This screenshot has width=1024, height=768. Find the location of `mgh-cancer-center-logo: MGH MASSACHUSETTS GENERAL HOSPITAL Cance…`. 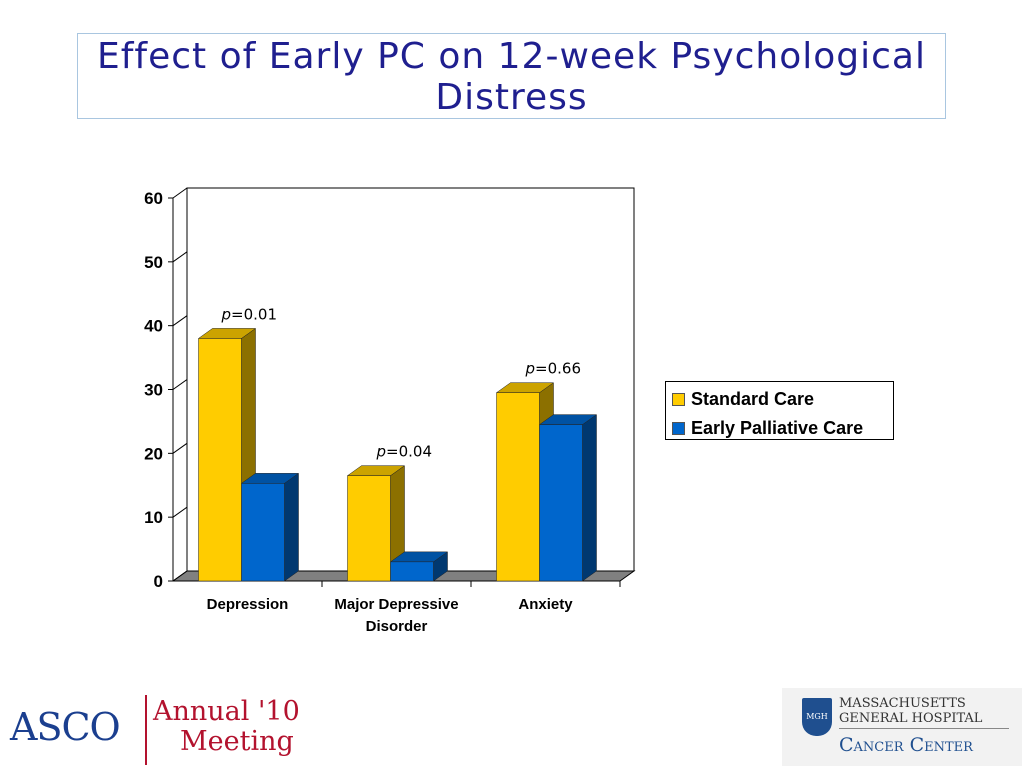

mgh-cancer-center-logo: MGH MASSACHUSETTS GENERAL HOSPITAL Cance… is located at coordinates (902, 727).